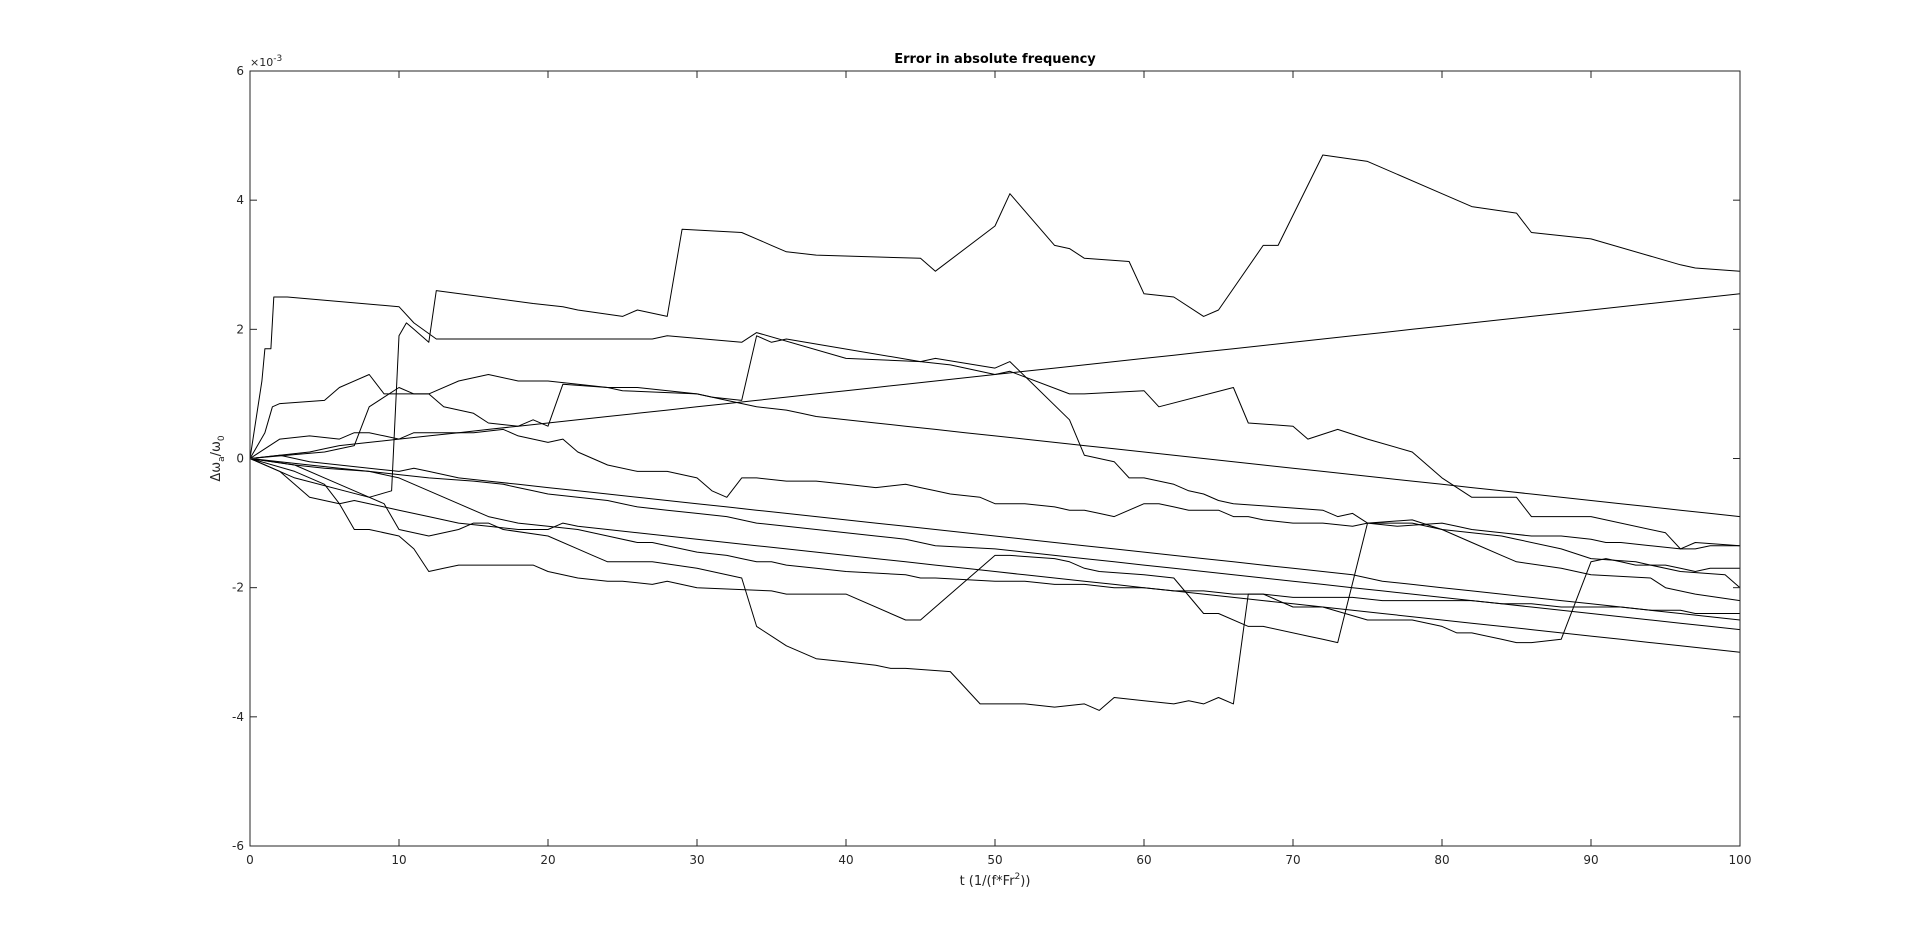  What do you see at coordinates (988, 881) in the screenshot?
I see `x-axis-label-main: t (1/(f*Fr` at bounding box center [988, 881].